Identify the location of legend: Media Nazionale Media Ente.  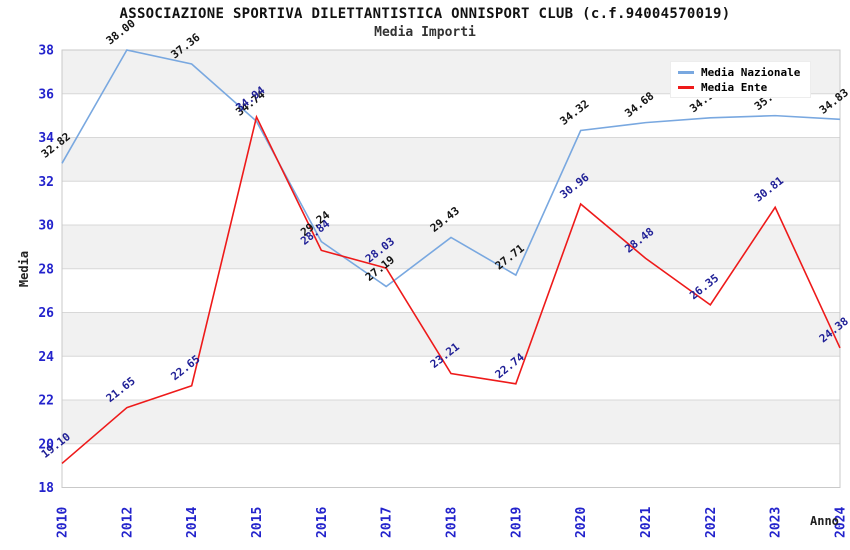
(740, 79).